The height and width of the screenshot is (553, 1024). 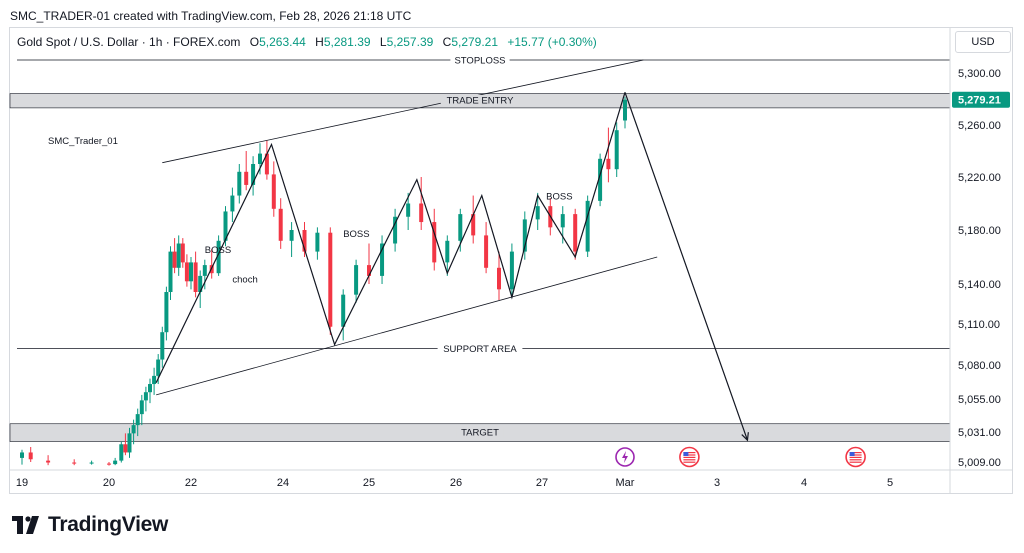 What do you see at coordinates (983, 42) in the screenshot?
I see `currency-button: USD` at bounding box center [983, 42].